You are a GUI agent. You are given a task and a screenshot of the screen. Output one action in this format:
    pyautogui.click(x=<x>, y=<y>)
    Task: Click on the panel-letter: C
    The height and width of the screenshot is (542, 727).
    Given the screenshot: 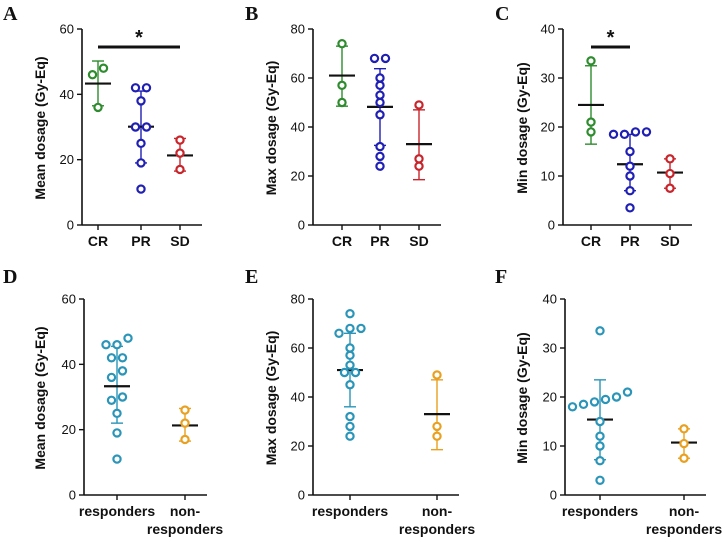 What is the action you would take?
    pyautogui.click(x=502, y=14)
    